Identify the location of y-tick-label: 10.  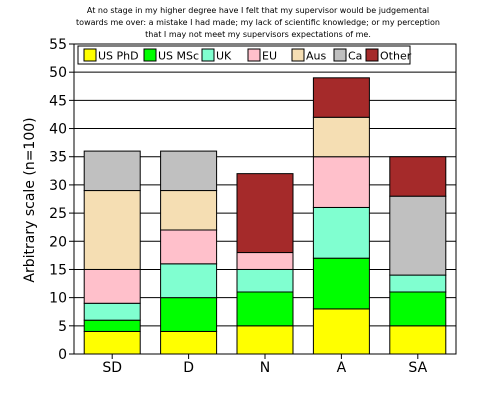
(58, 299).